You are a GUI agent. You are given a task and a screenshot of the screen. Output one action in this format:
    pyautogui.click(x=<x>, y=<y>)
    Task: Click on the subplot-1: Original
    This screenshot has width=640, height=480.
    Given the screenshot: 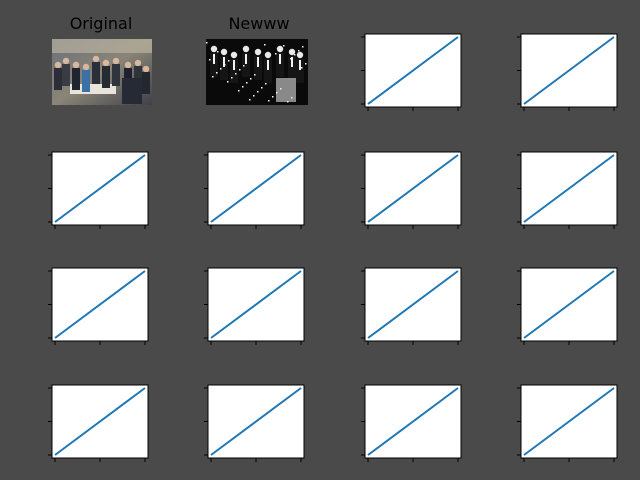 What is the action you would take?
    pyautogui.click(x=102, y=59)
    